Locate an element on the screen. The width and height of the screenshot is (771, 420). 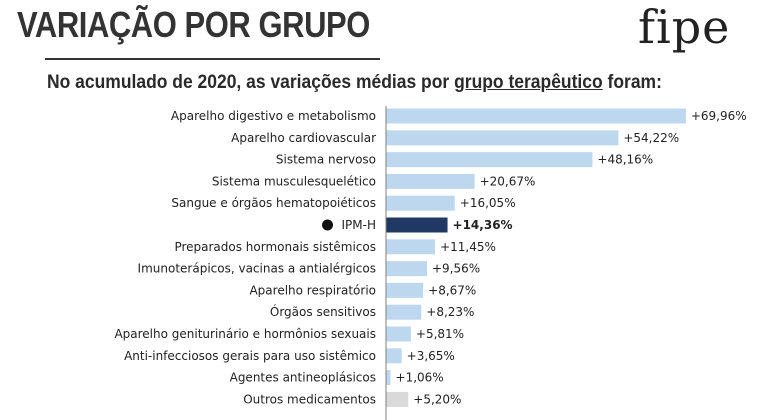
category-label-3: Sistema musculesquelético is located at coordinates (294, 181).